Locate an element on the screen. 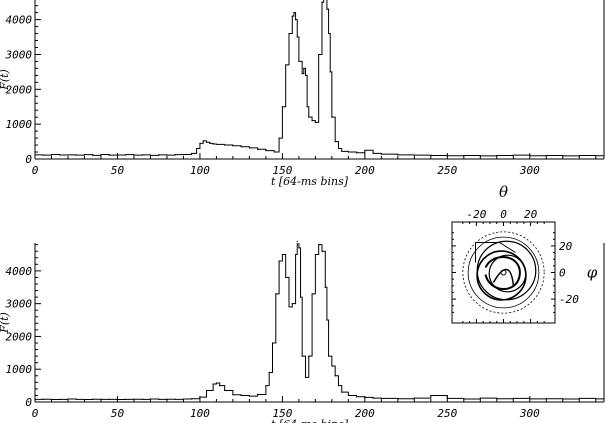 The width and height of the screenshot is (606, 423). inset-x-tick-label: -20 is located at coordinates (476, 214).